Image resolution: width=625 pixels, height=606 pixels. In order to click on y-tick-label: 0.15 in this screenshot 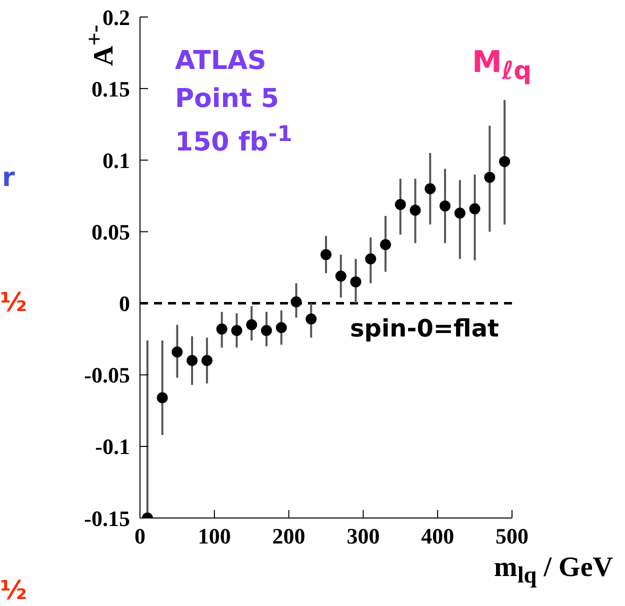, I will do `click(111, 89)`.